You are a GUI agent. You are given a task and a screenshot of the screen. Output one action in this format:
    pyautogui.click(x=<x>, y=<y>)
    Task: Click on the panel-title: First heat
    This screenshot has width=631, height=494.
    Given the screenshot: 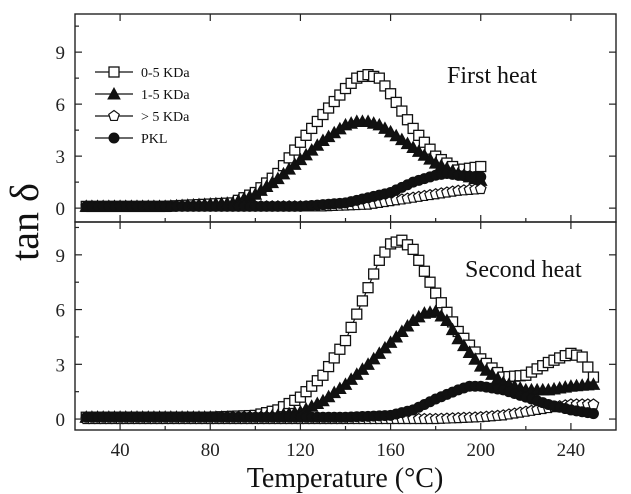 What is the action you would take?
    pyautogui.click(x=492, y=76)
    